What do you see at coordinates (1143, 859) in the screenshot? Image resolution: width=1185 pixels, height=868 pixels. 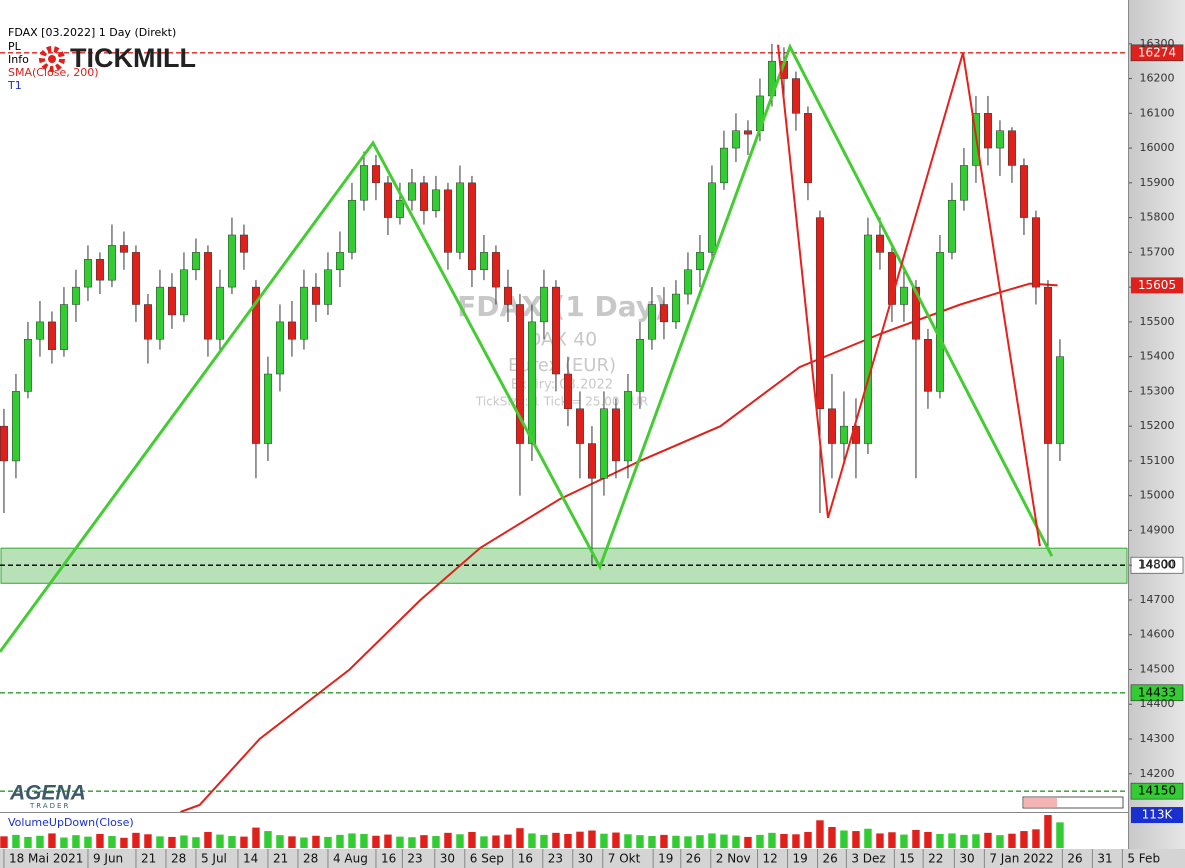 I see `x-tick-label: 5 Feb` at bounding box center [1143, 859].